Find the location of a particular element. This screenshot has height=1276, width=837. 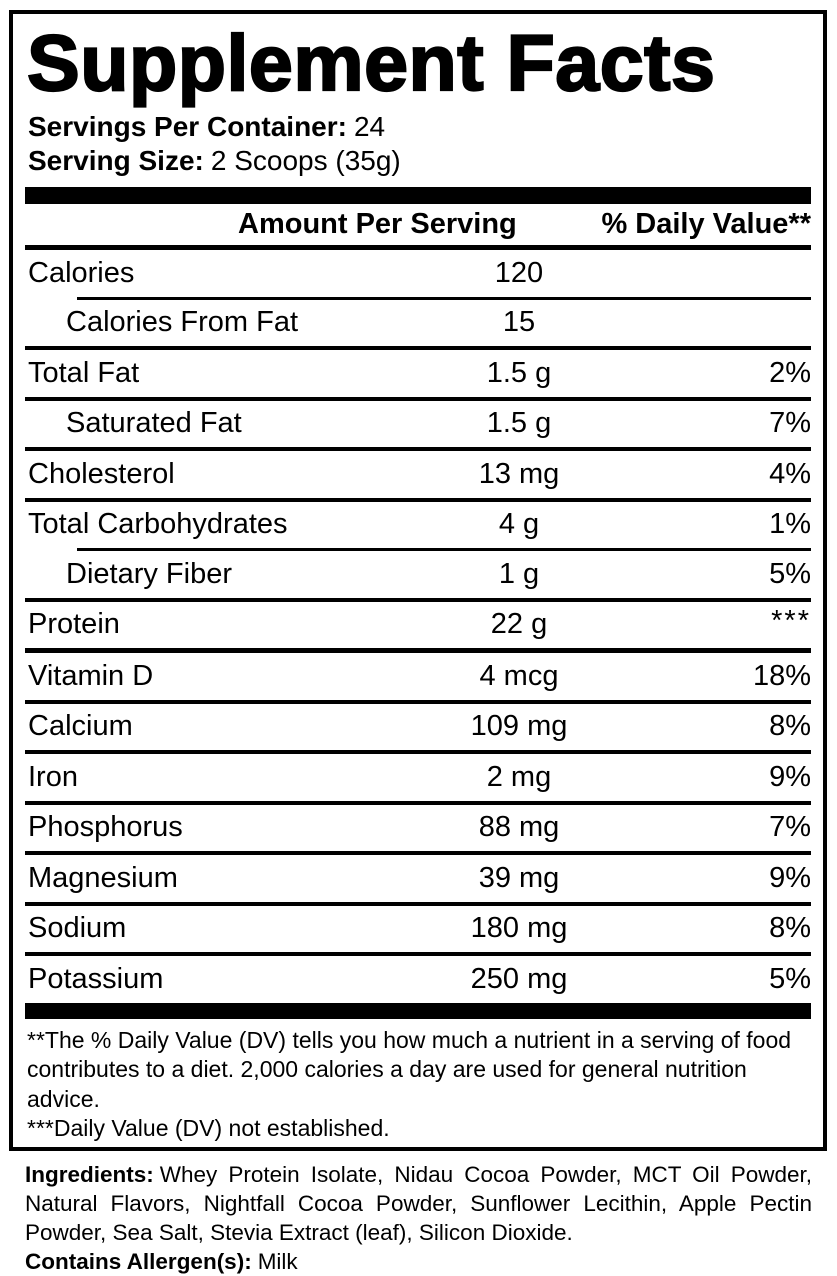

nutrient-row: Potassium 250 mg 5% is located at coordinates (418, 979).